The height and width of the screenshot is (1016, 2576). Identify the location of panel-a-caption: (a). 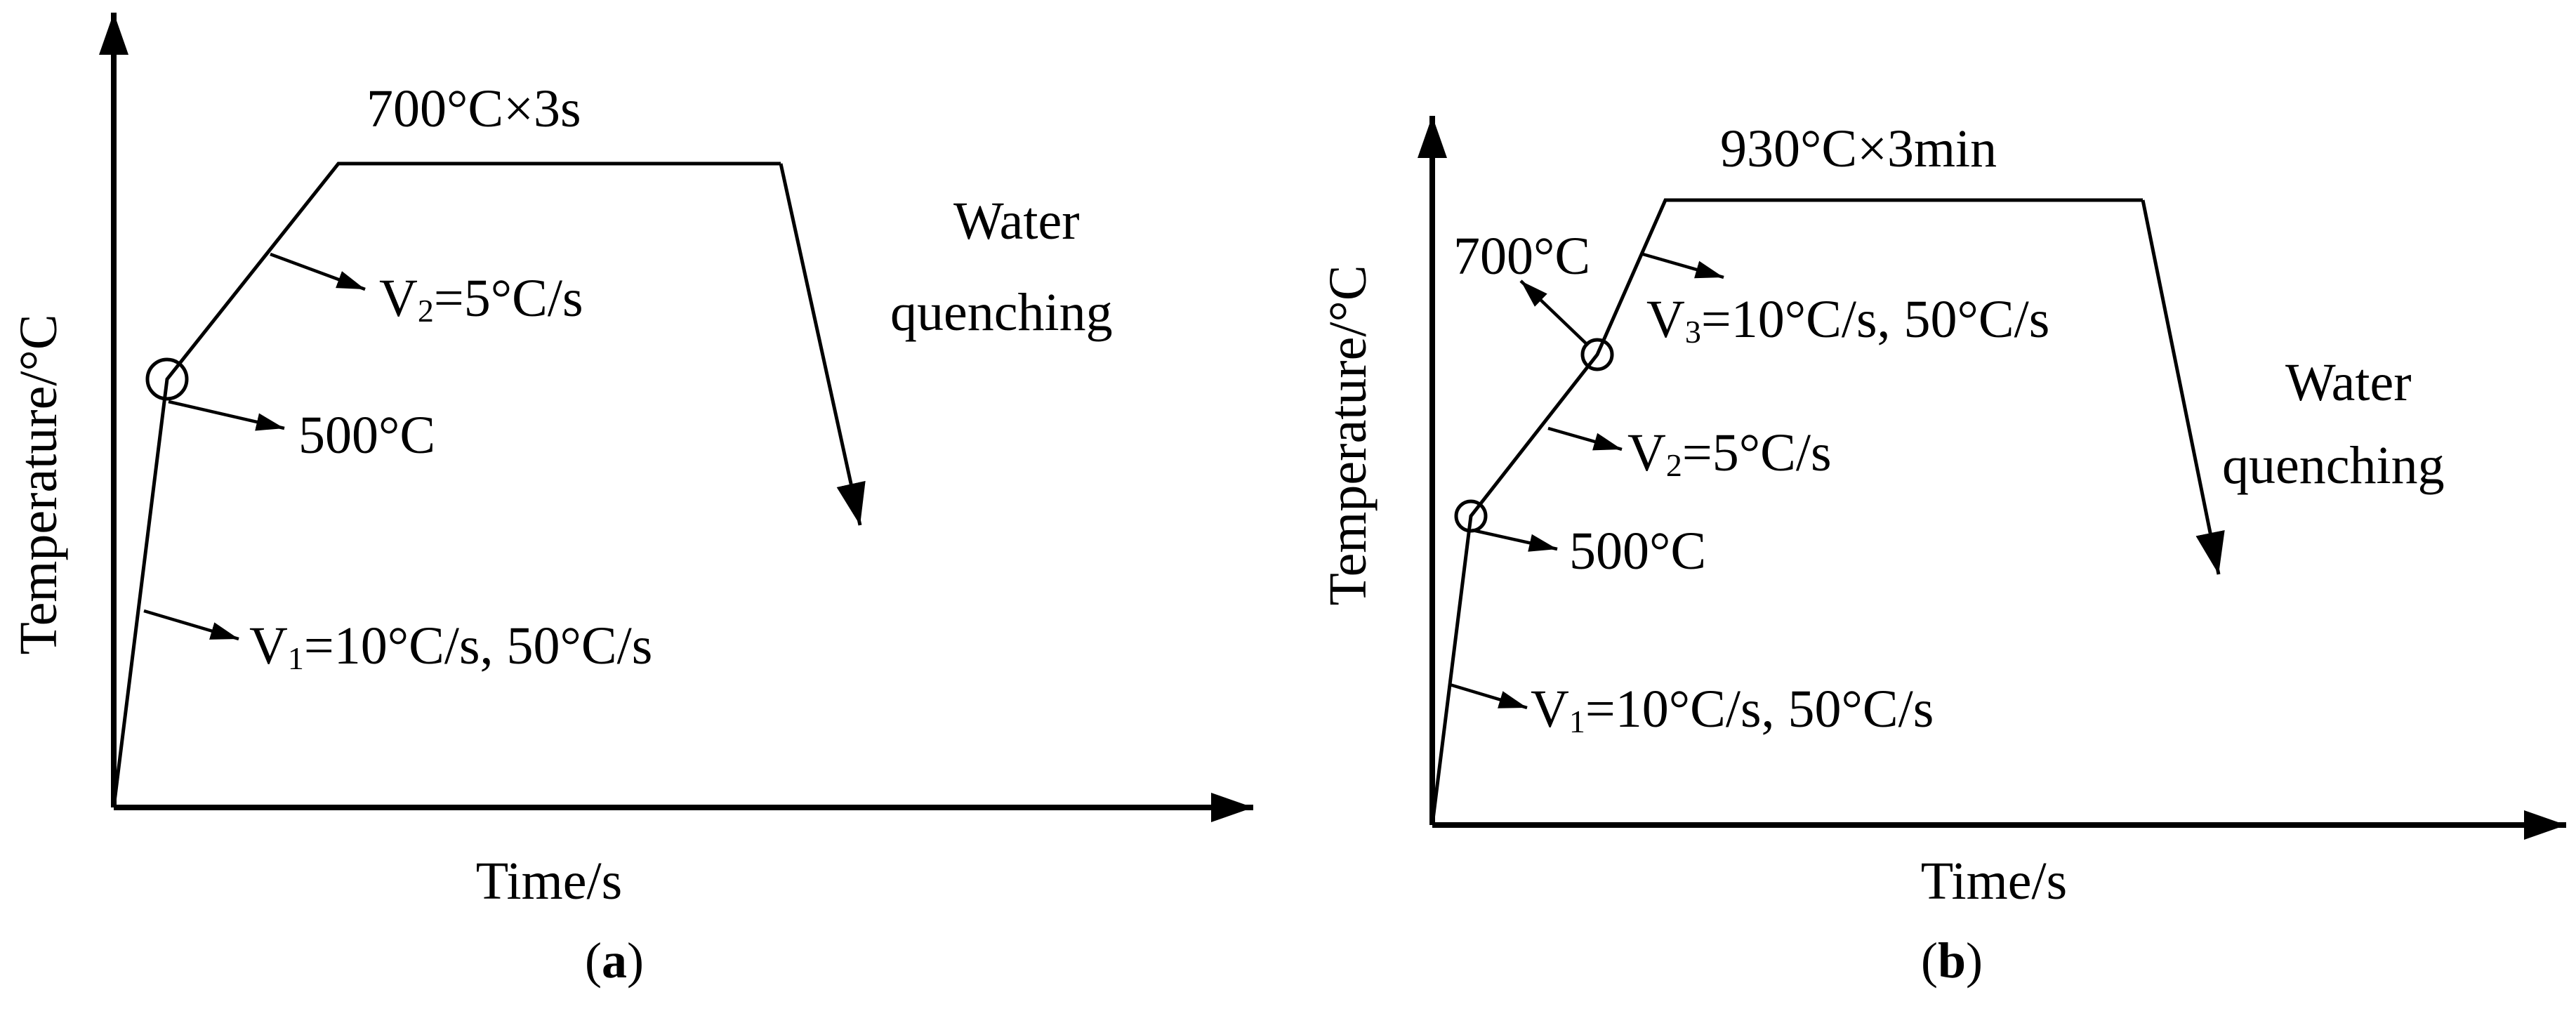
(614, 960).